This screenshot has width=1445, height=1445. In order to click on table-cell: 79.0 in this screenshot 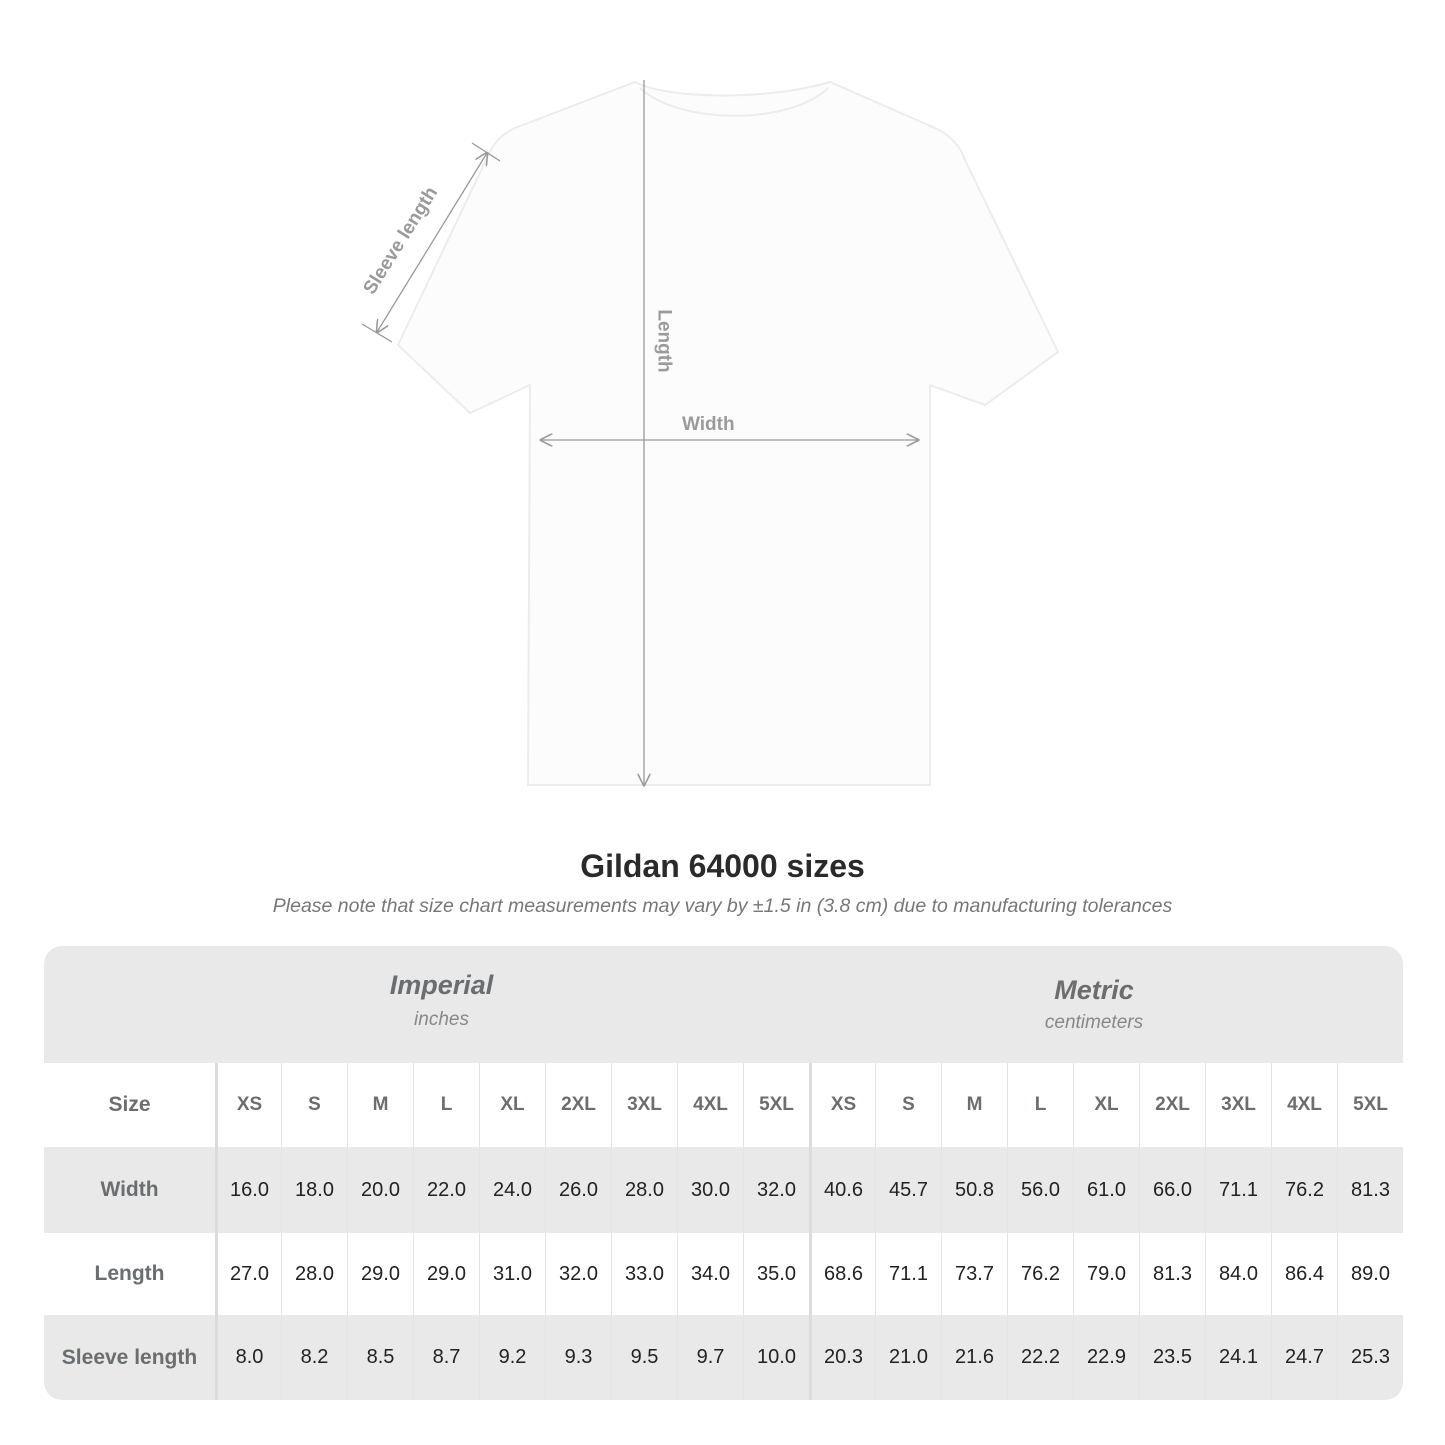, I will do `click(1106, 1274)`.